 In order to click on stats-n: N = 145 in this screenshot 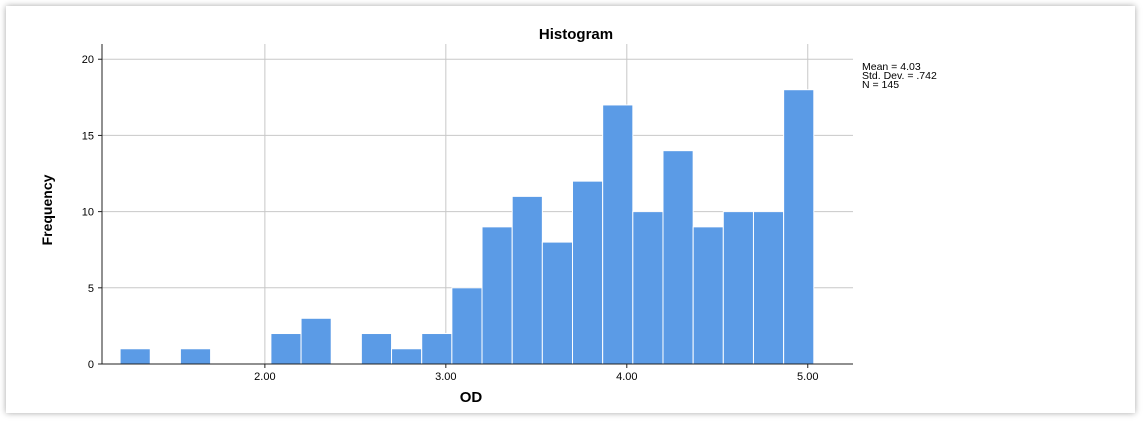, I will do `click(880, 85)`.